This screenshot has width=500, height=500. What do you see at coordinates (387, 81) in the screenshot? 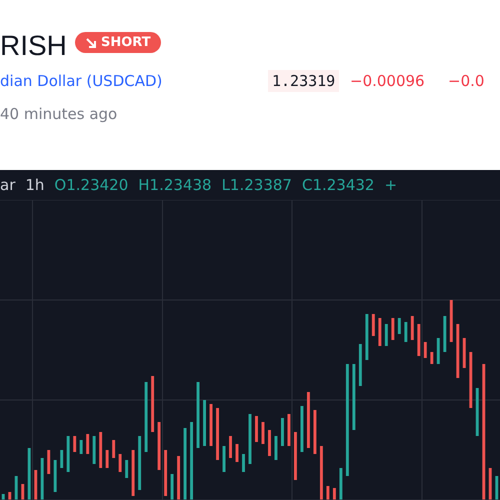
I see `text: −0.00096` at bounding box center [387, 81].